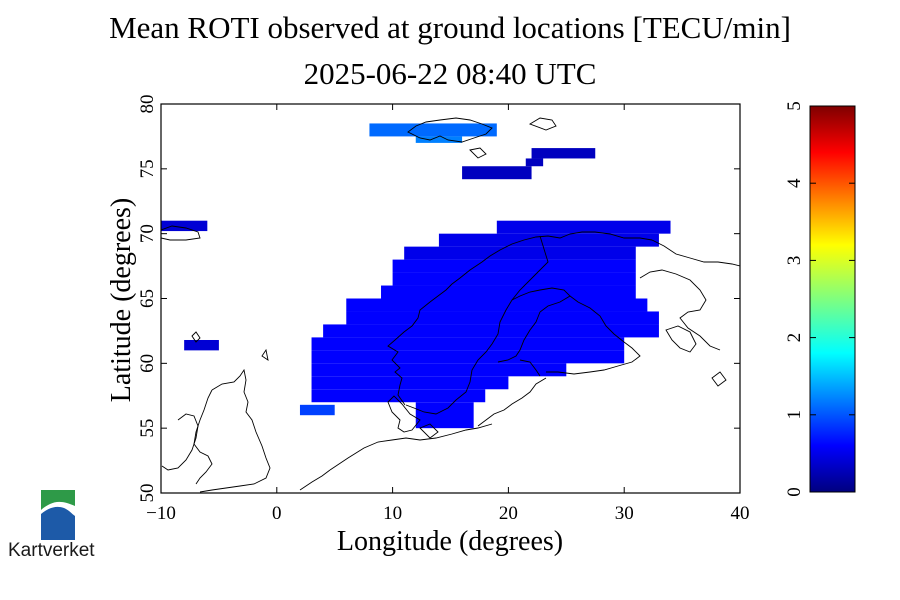 This screenshot has width=900, height=600. What do you see at coordinates (392, 513) in the screenshot?
I see `x-tick-label: 10` at bounding box center [392, 513].